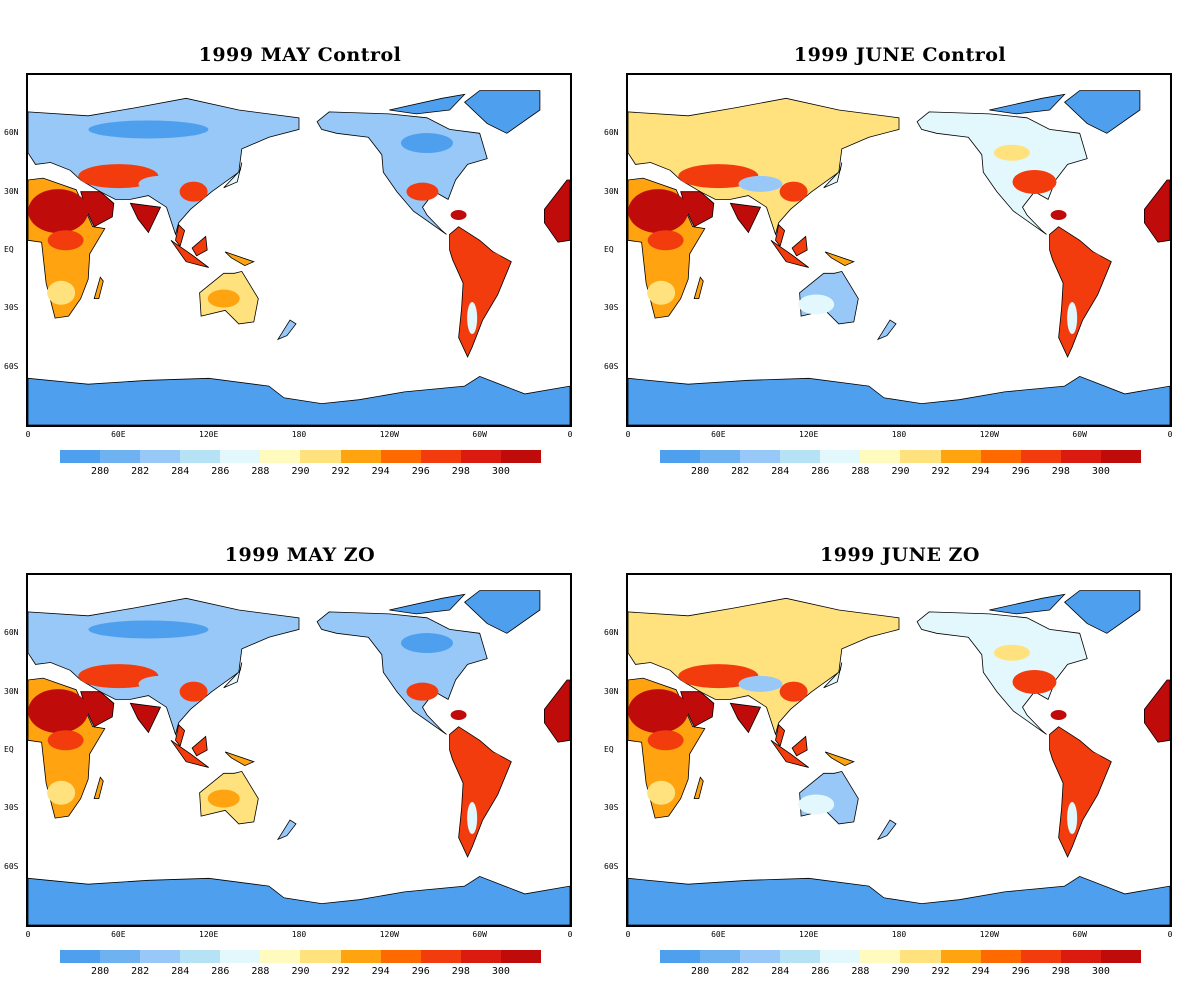 This screenshot has height=1000, width=1200. Describe the element at coordinates (422, 691) in the screenshot. I see `mexico-zone` at that location.